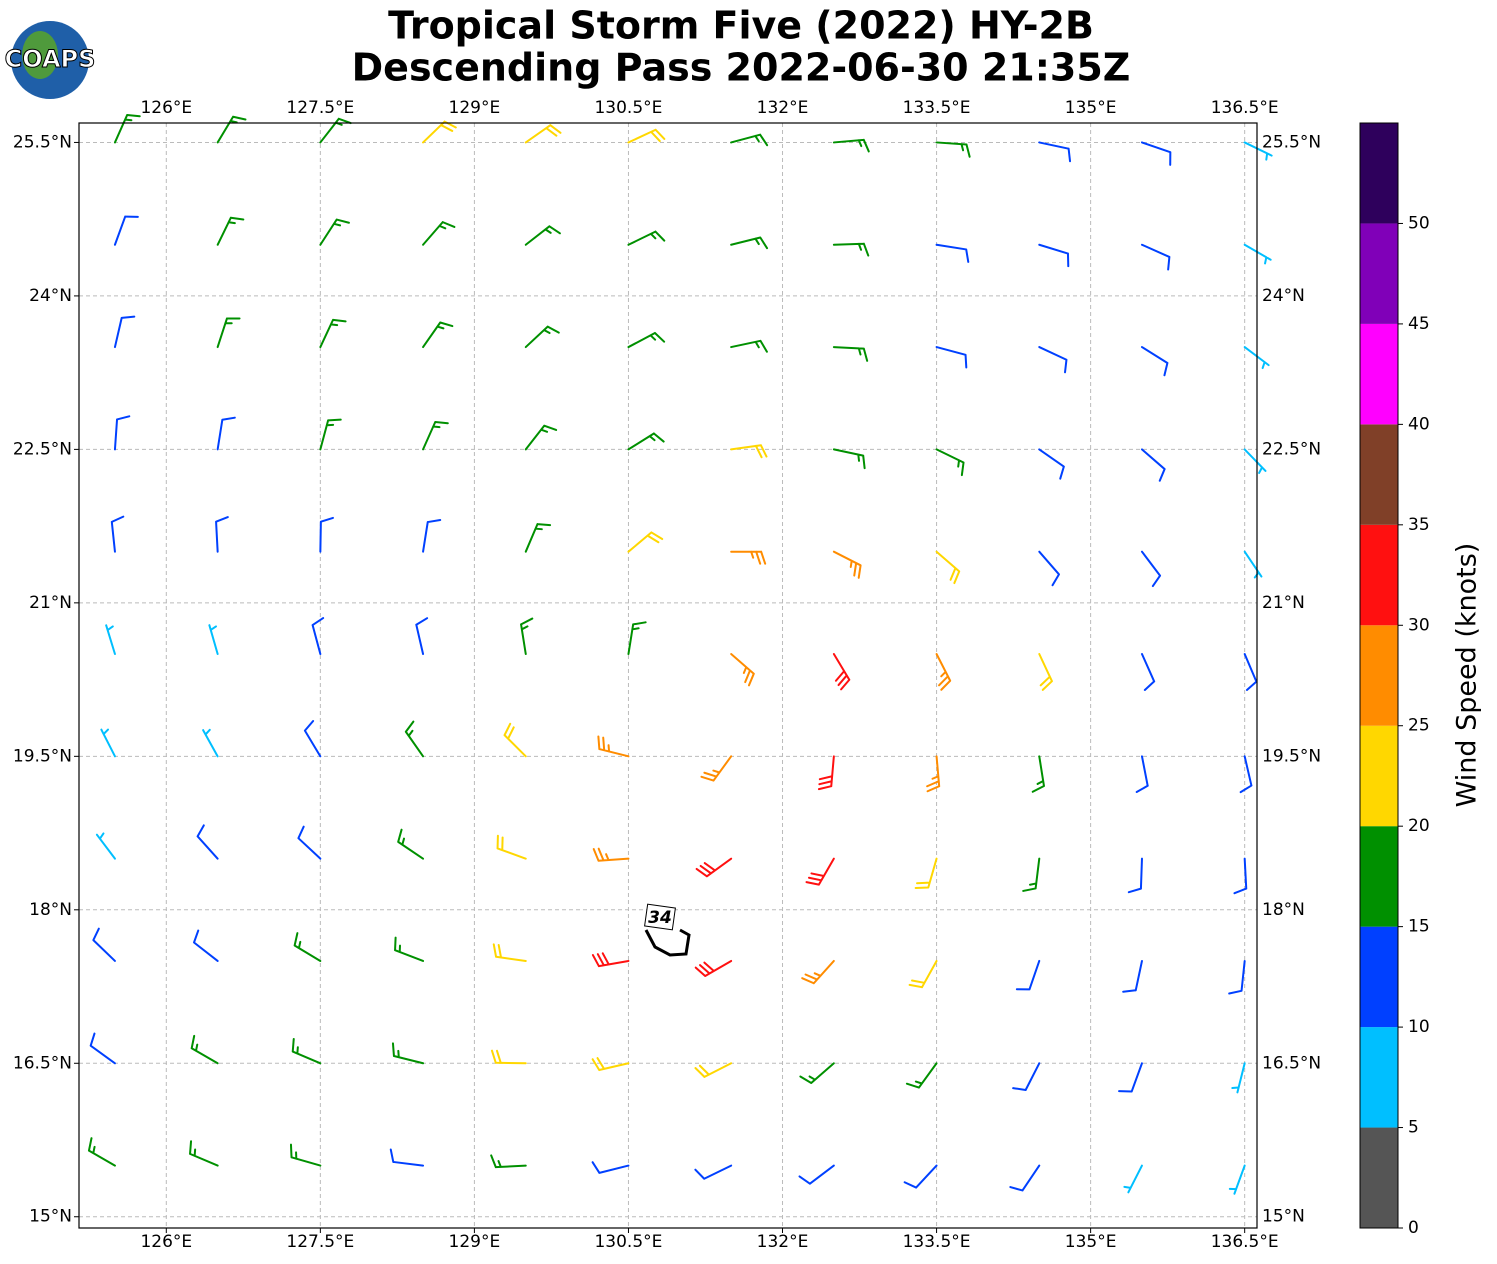 The height and width of the screenshot is (1264, 1497). What do you see at coordinates (1413, 1228) in the screenshot?
I see `colorbar-tick-label: 0` at bounding box center [1413, 1228].